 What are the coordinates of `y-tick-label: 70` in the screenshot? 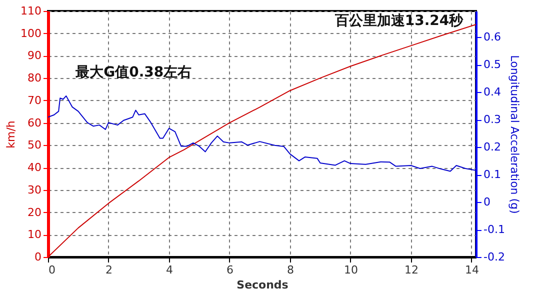 It's located at (35, 100).